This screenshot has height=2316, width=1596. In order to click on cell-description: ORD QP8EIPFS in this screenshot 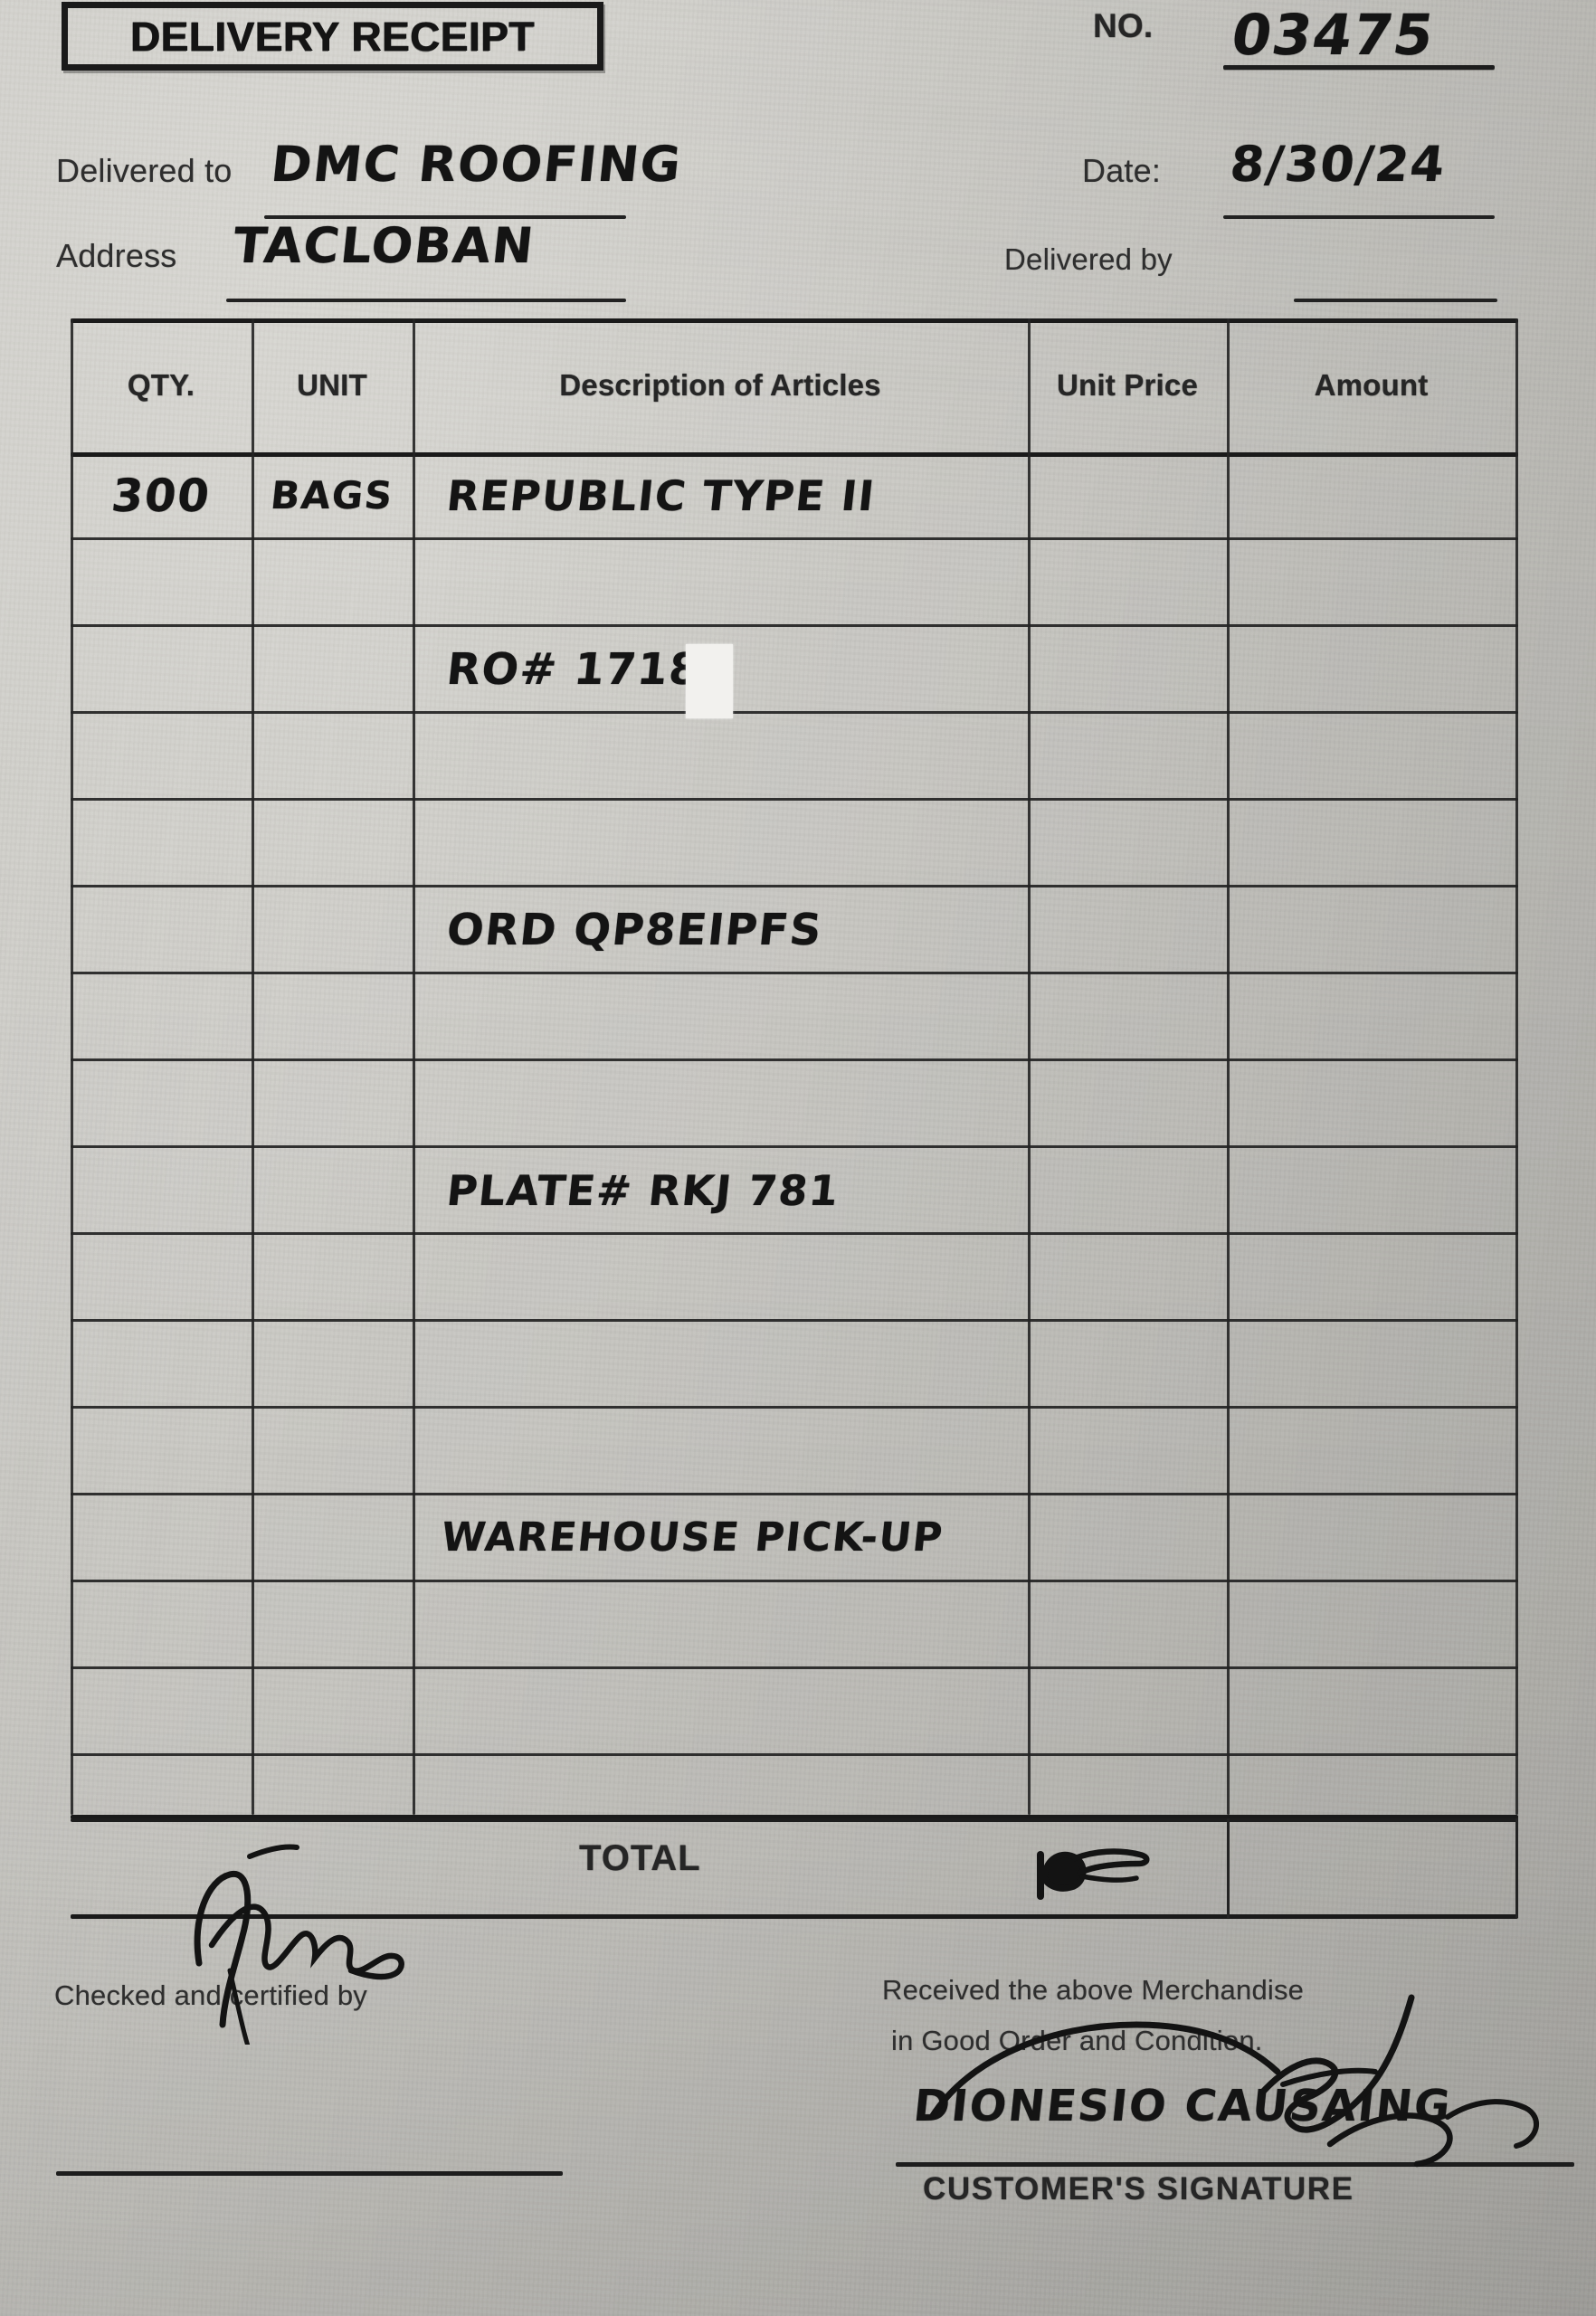, I will do `click(635, 929)`.